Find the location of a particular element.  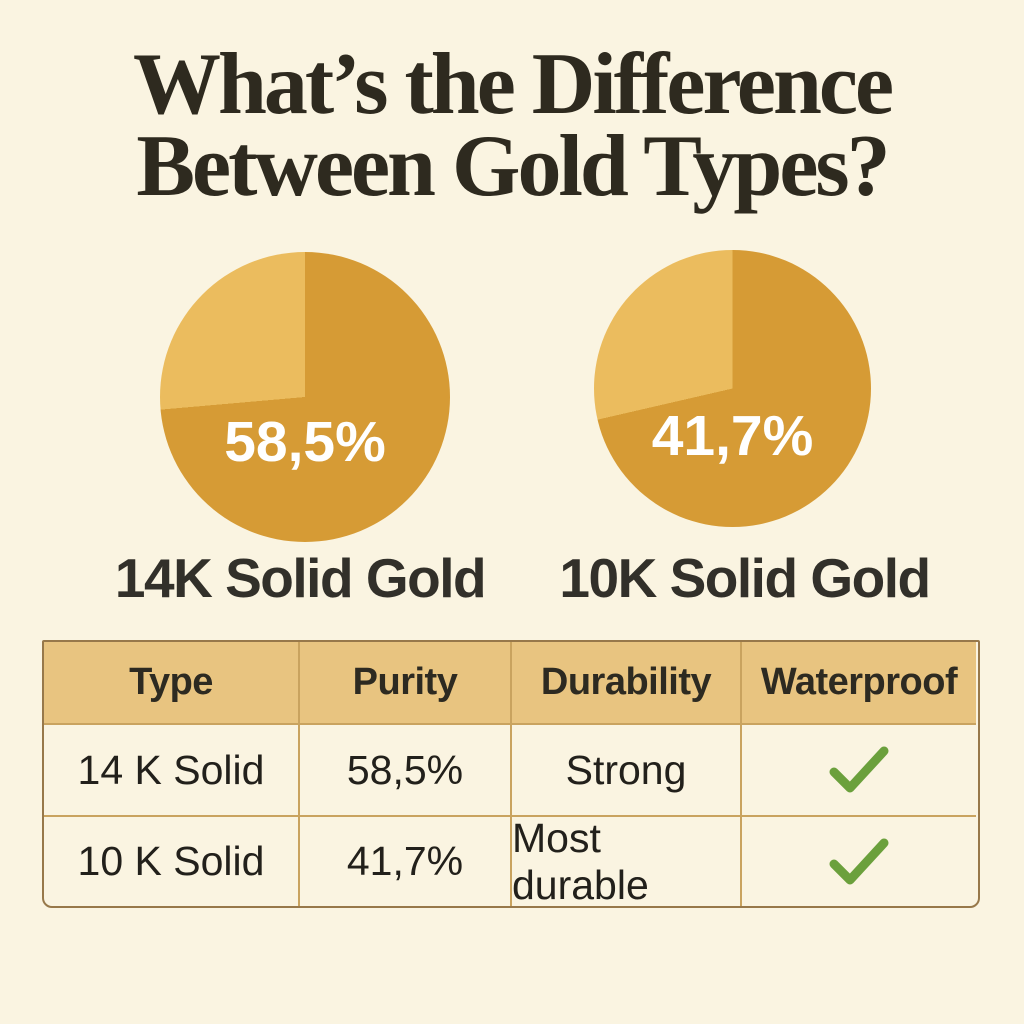

title-line-2: Between Gold Types? is located at coordinates (513, 166).